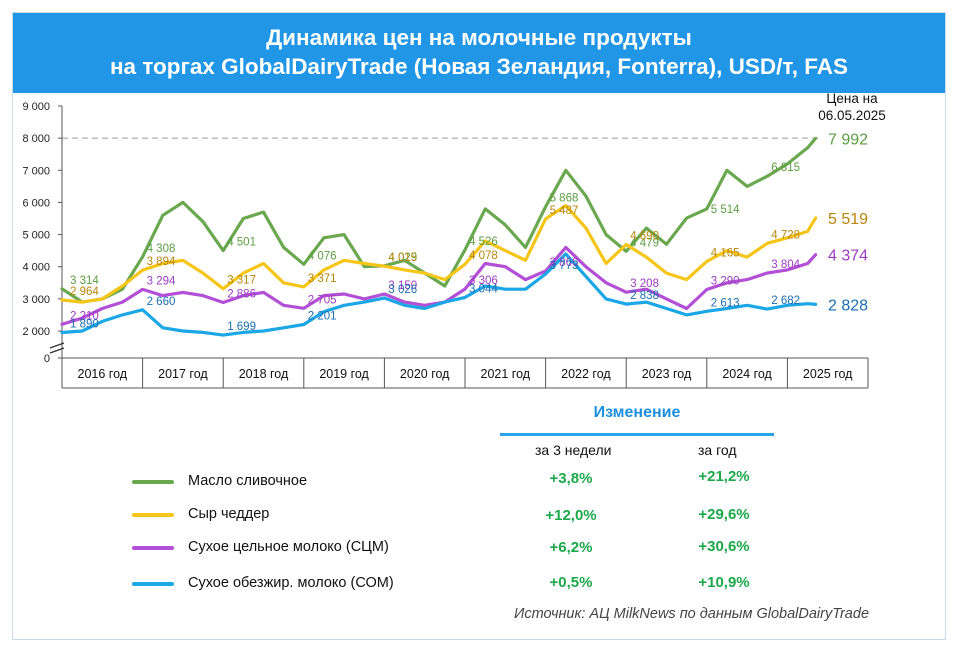 This screenshot has height=646, width=963. What do you see at coordinates (785, 168) in the screenshot?
I see `data-label: 6 815` at bounding box center [785, 168].